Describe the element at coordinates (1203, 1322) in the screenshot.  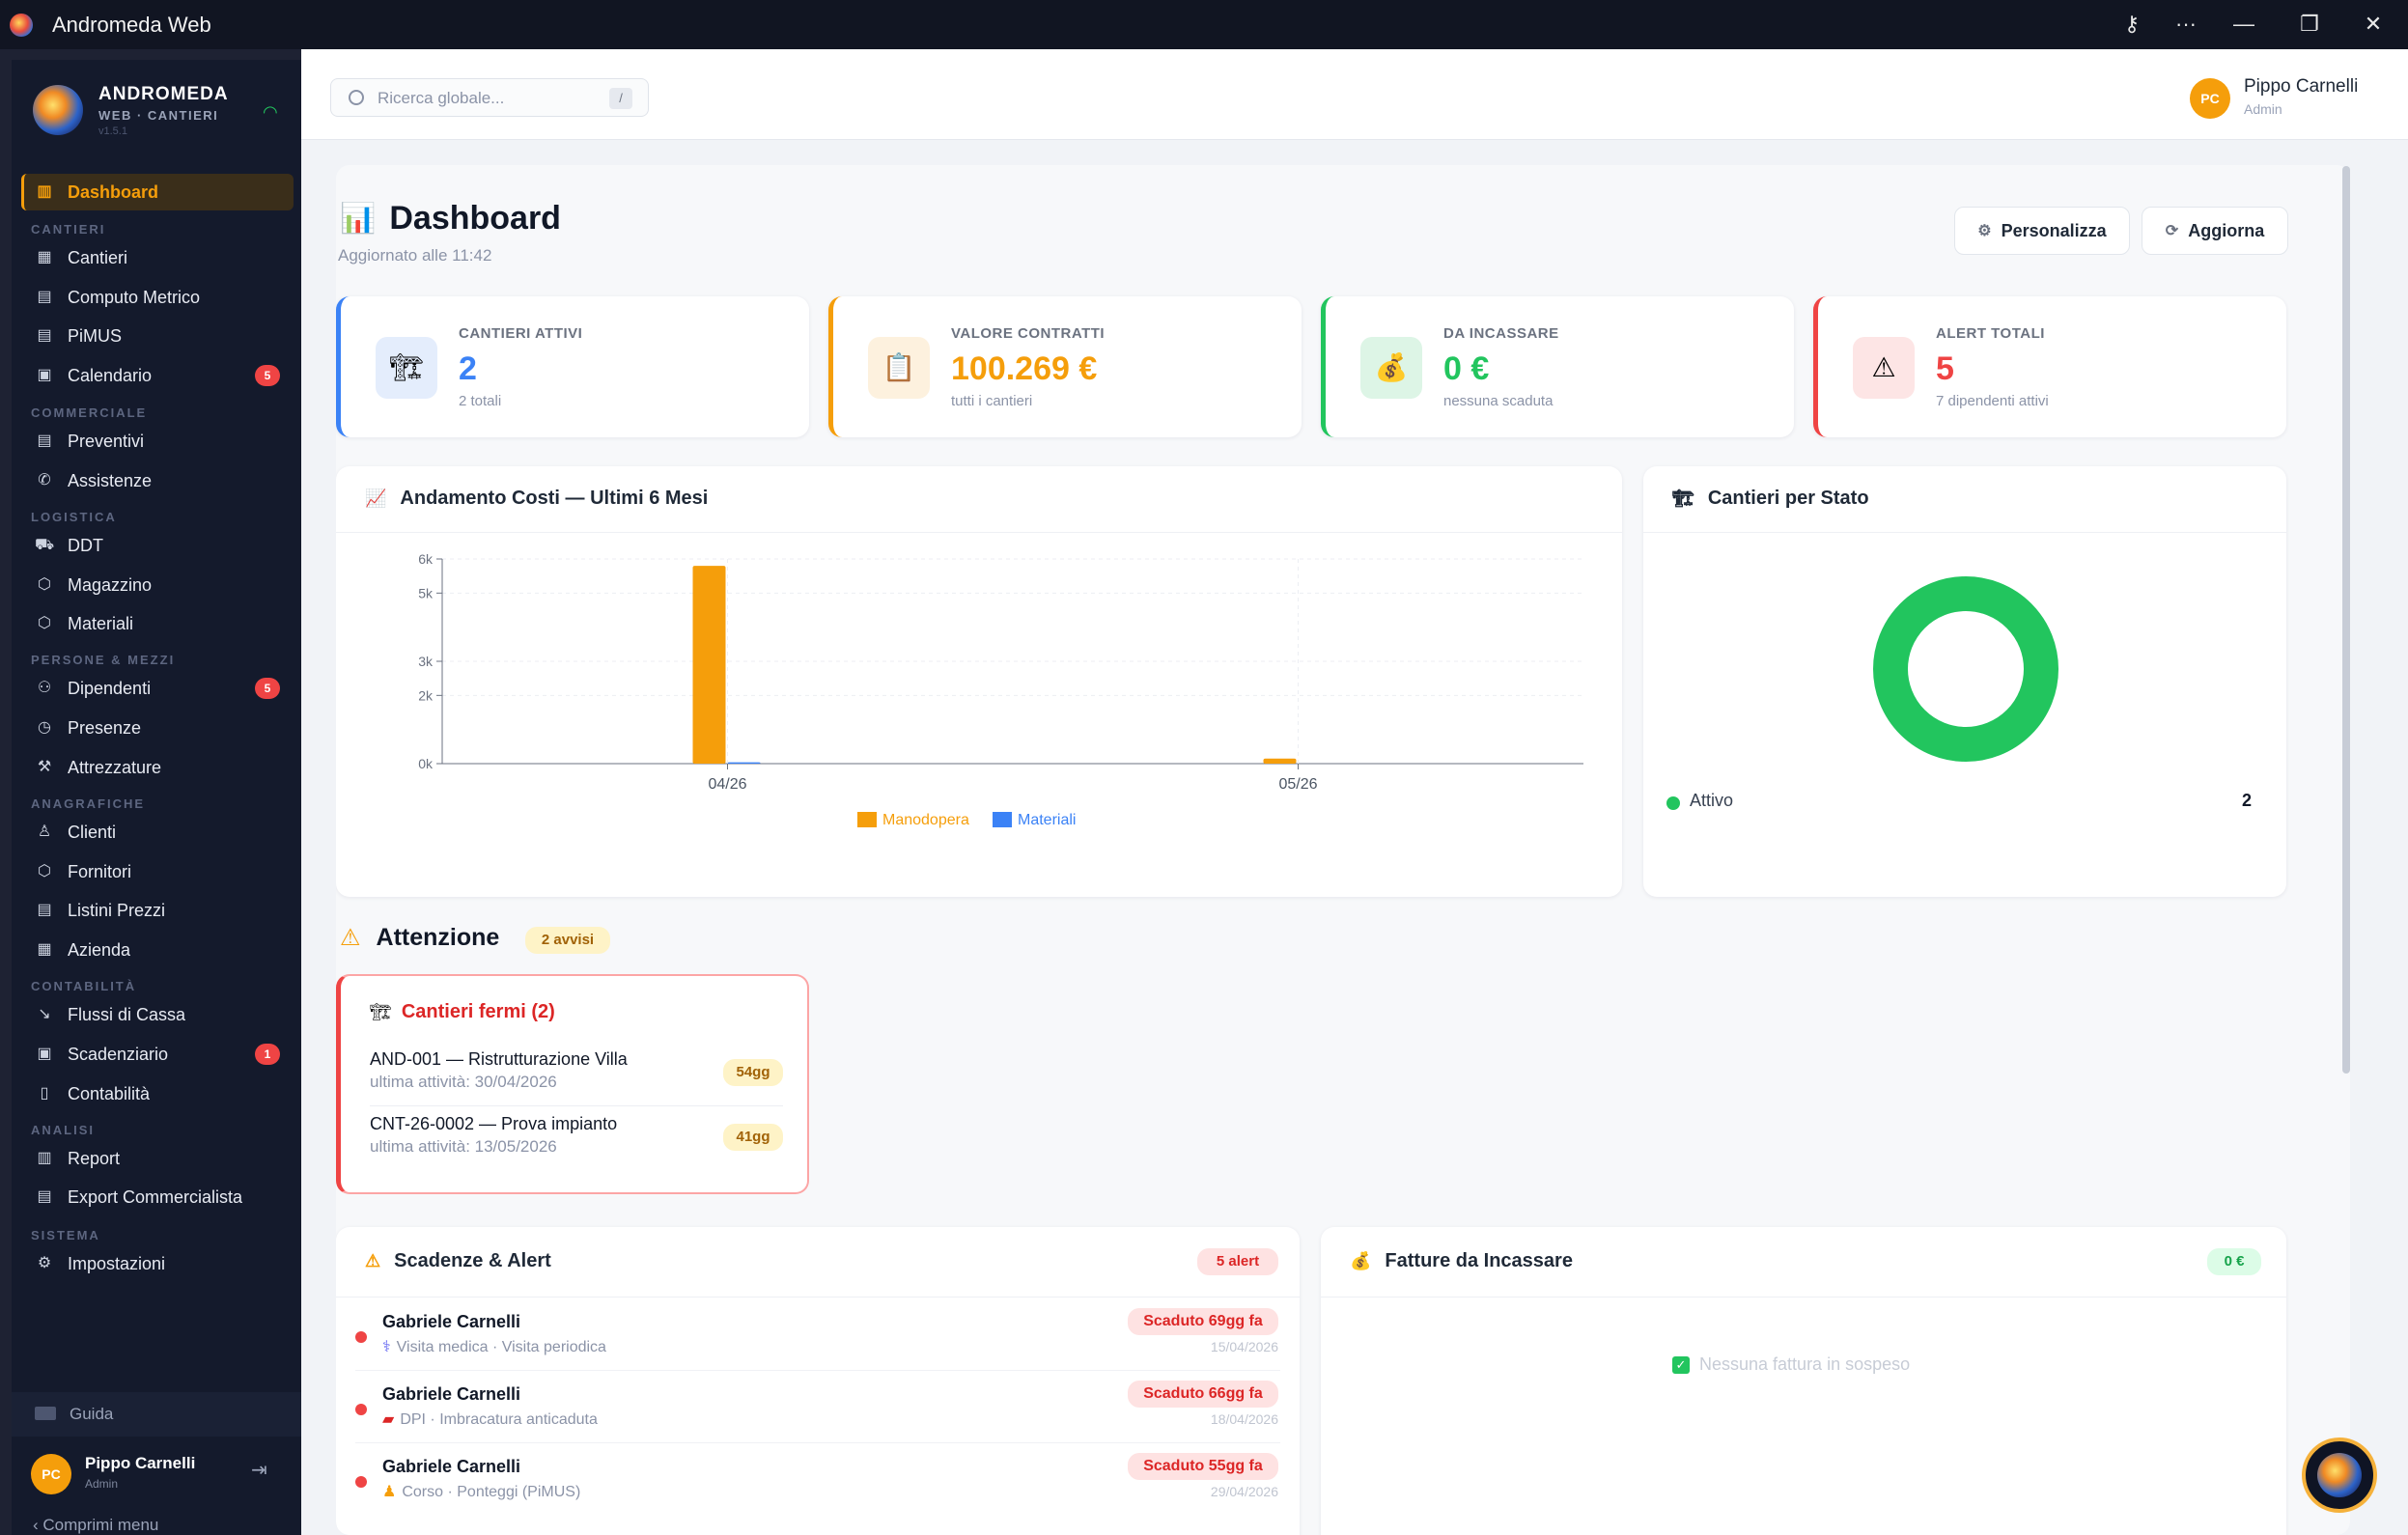
I see `alert-status-badge: Scaduto 69gg fa` at that location.